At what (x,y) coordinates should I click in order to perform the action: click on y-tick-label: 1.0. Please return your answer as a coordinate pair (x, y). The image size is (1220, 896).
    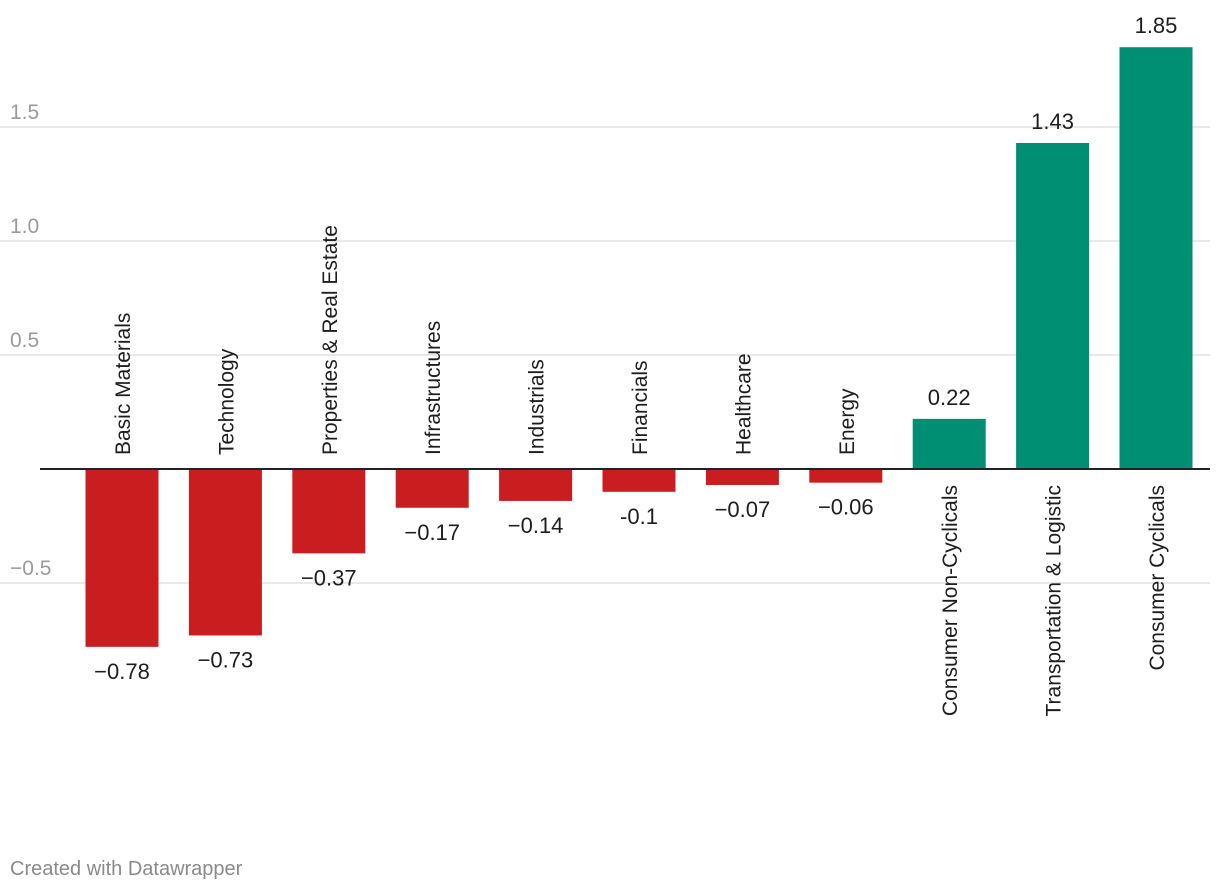
    Looking at the image, I should click on (24, 226).